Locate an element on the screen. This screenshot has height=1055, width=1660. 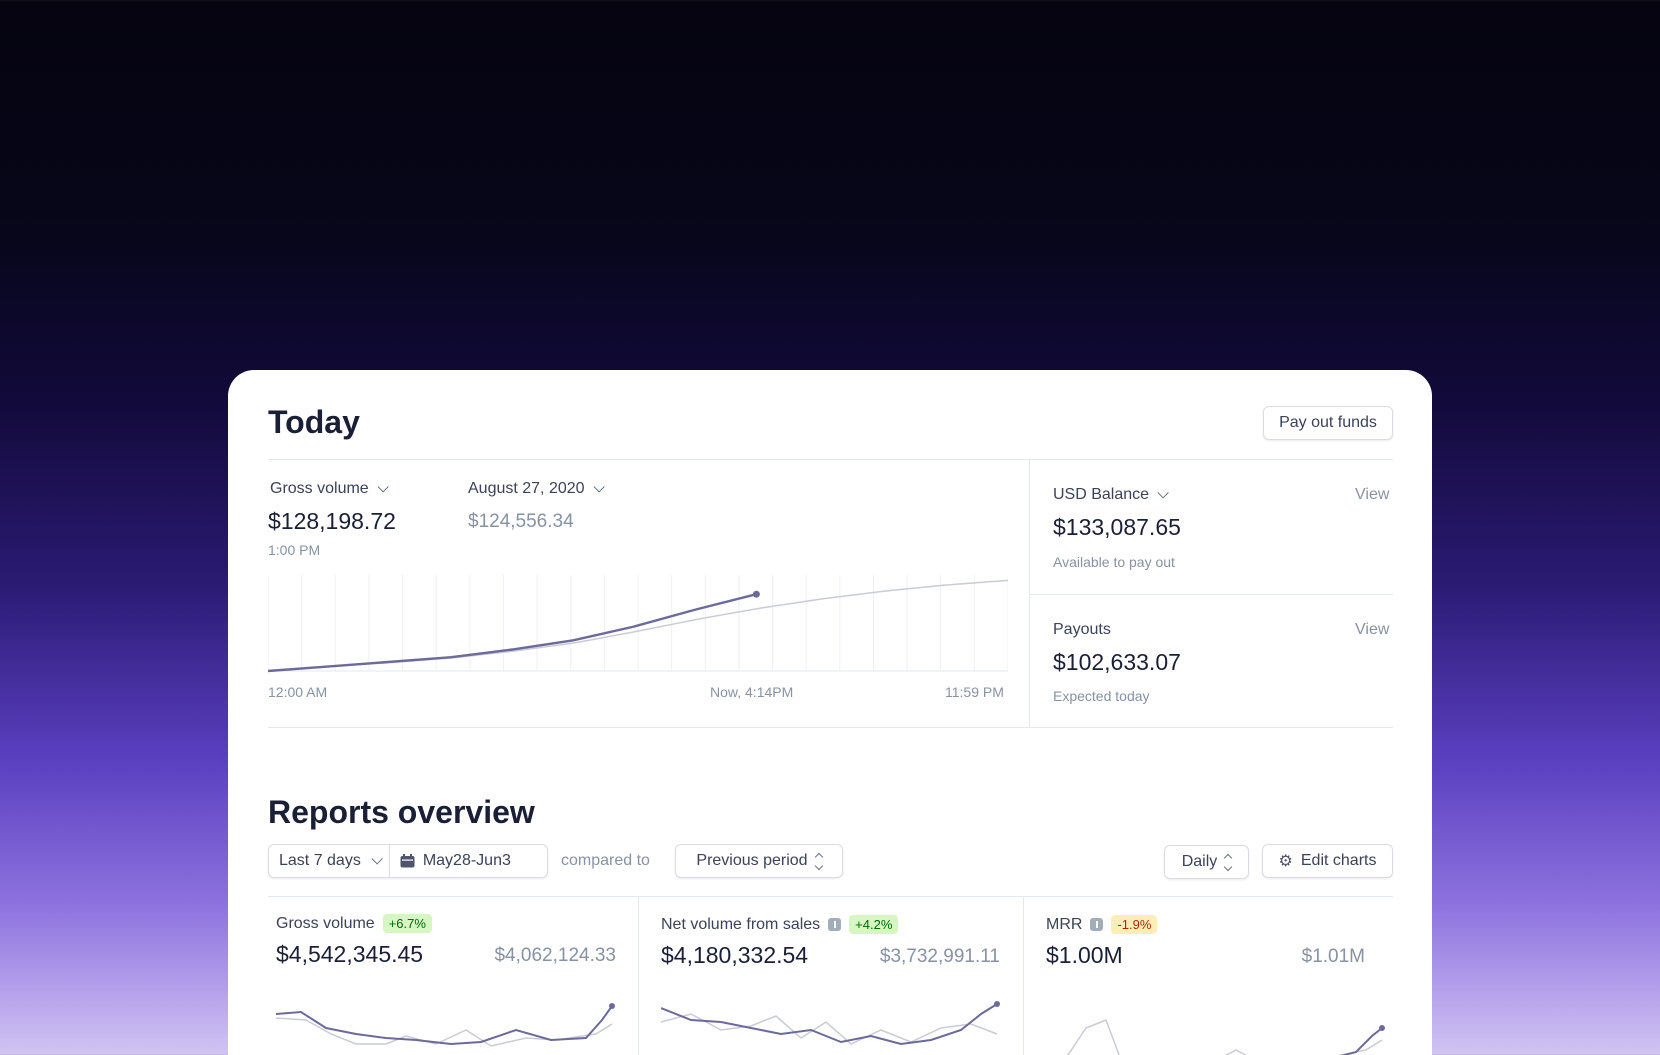
report-card-mrr-header: MRR -1.9% is located at coordinates (1102, 924).